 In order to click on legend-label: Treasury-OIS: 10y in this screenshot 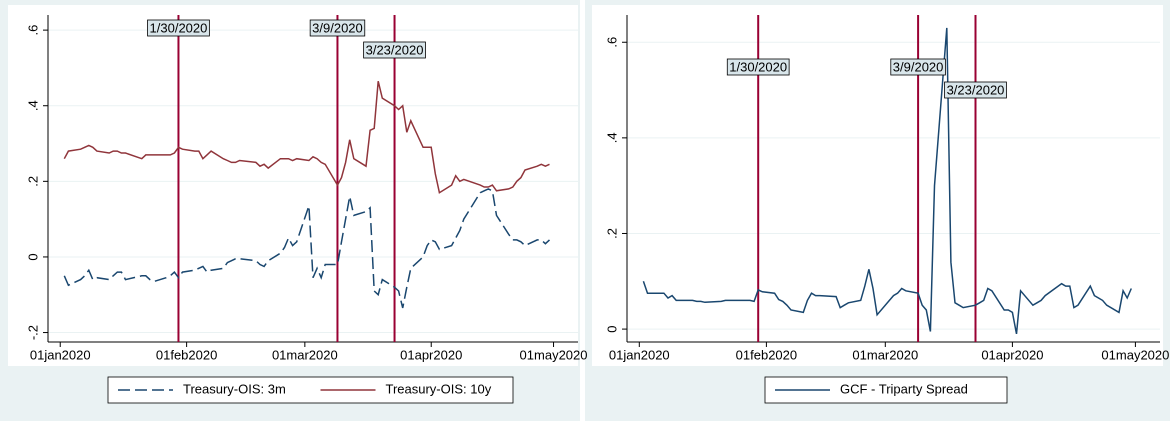, I will do `click(439, 388)`.